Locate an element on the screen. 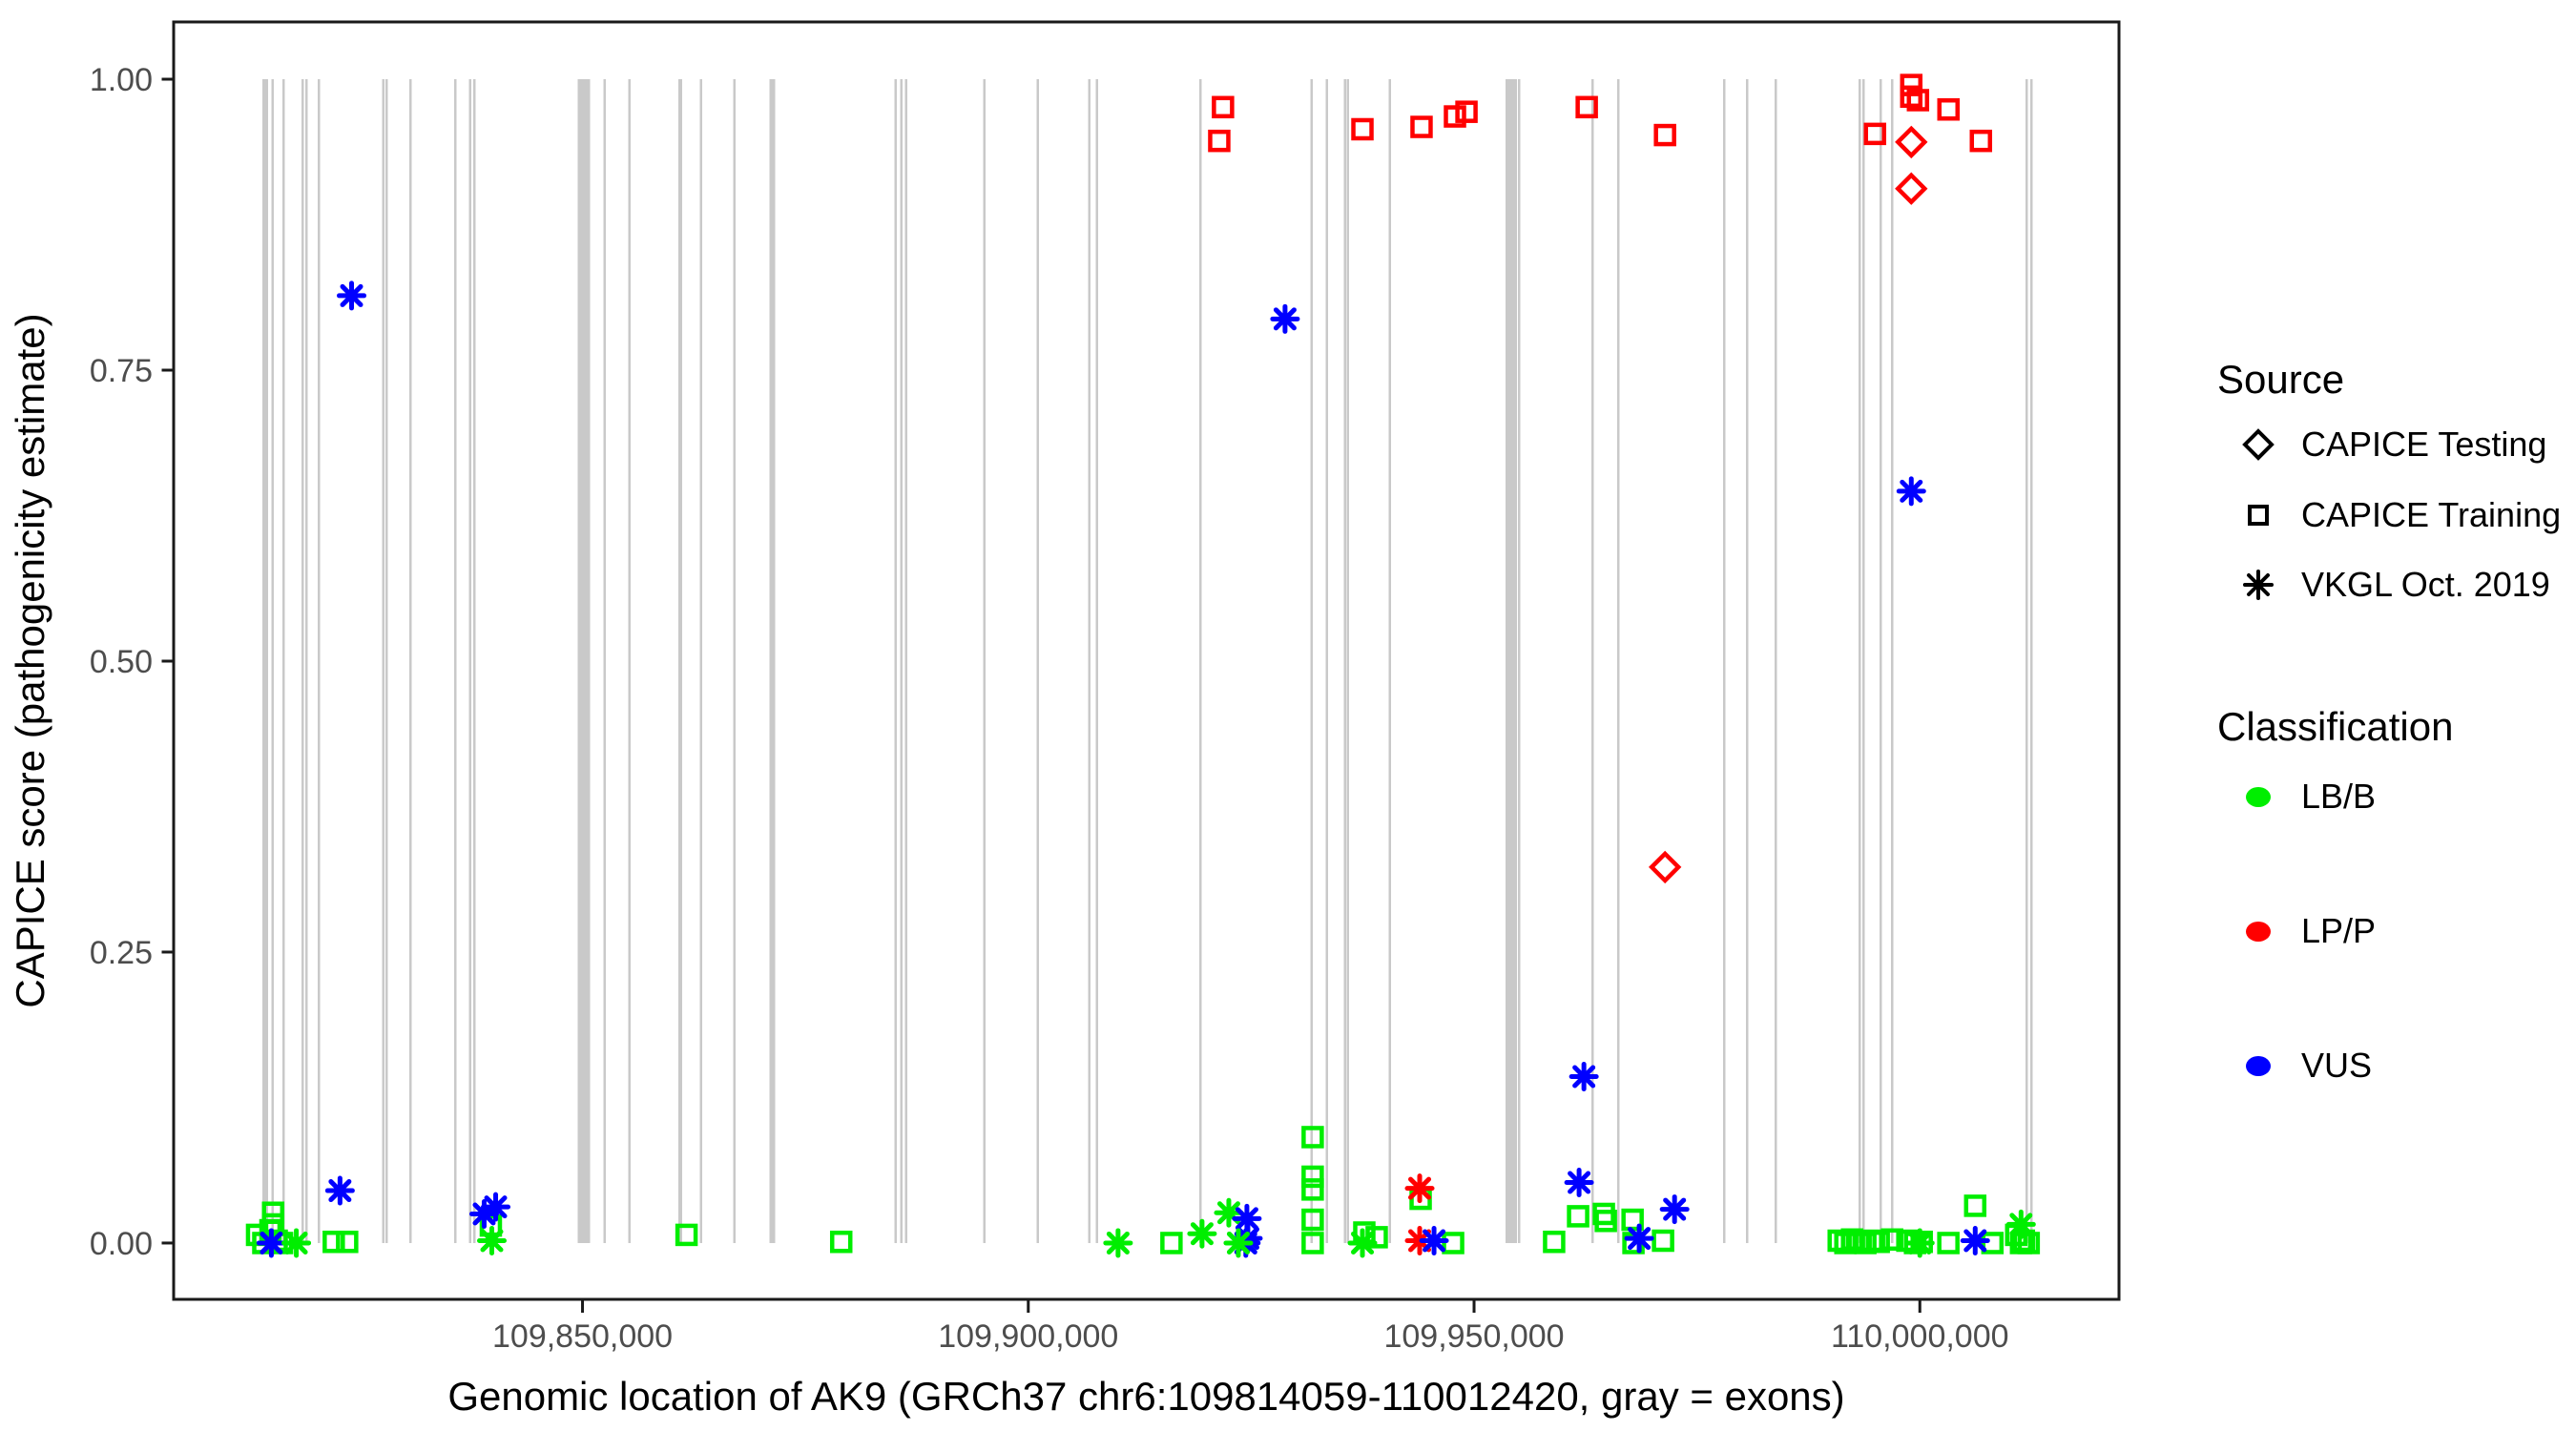 The width and height of the screenshot is (2576, 1431). legend-item-lbb: LB/B is located at coordinates (2303, 796).